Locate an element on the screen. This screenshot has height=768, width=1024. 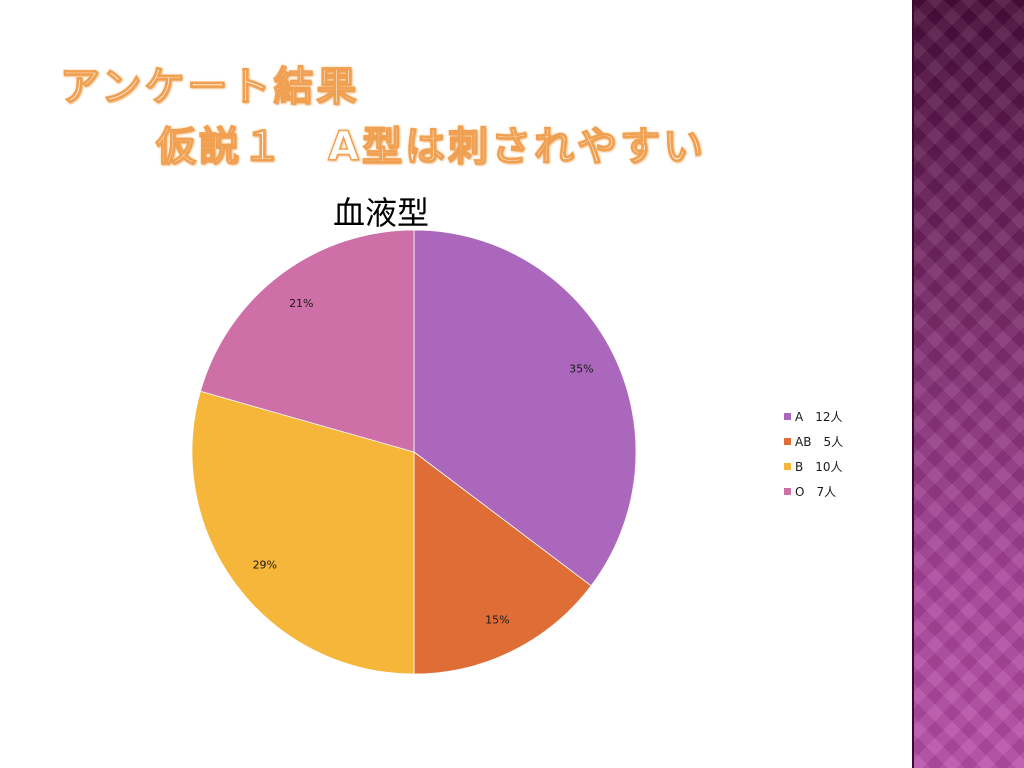
data-label-ab: 15% is located at coordinates (497, 619).